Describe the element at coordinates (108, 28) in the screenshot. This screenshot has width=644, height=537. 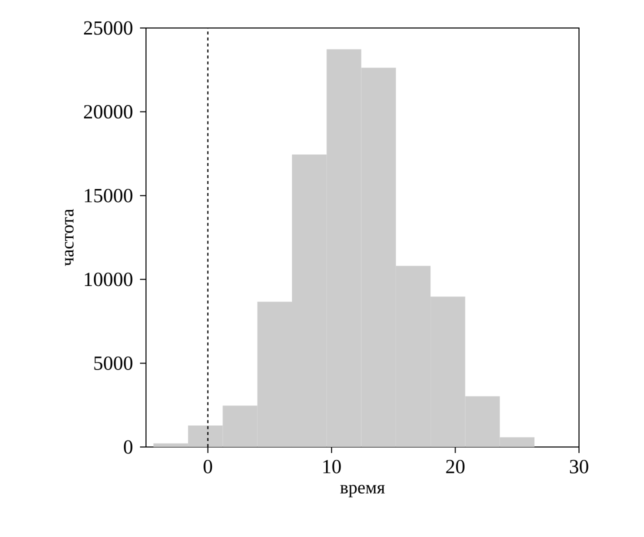
I see `y-tick-label: 25000` at that location.